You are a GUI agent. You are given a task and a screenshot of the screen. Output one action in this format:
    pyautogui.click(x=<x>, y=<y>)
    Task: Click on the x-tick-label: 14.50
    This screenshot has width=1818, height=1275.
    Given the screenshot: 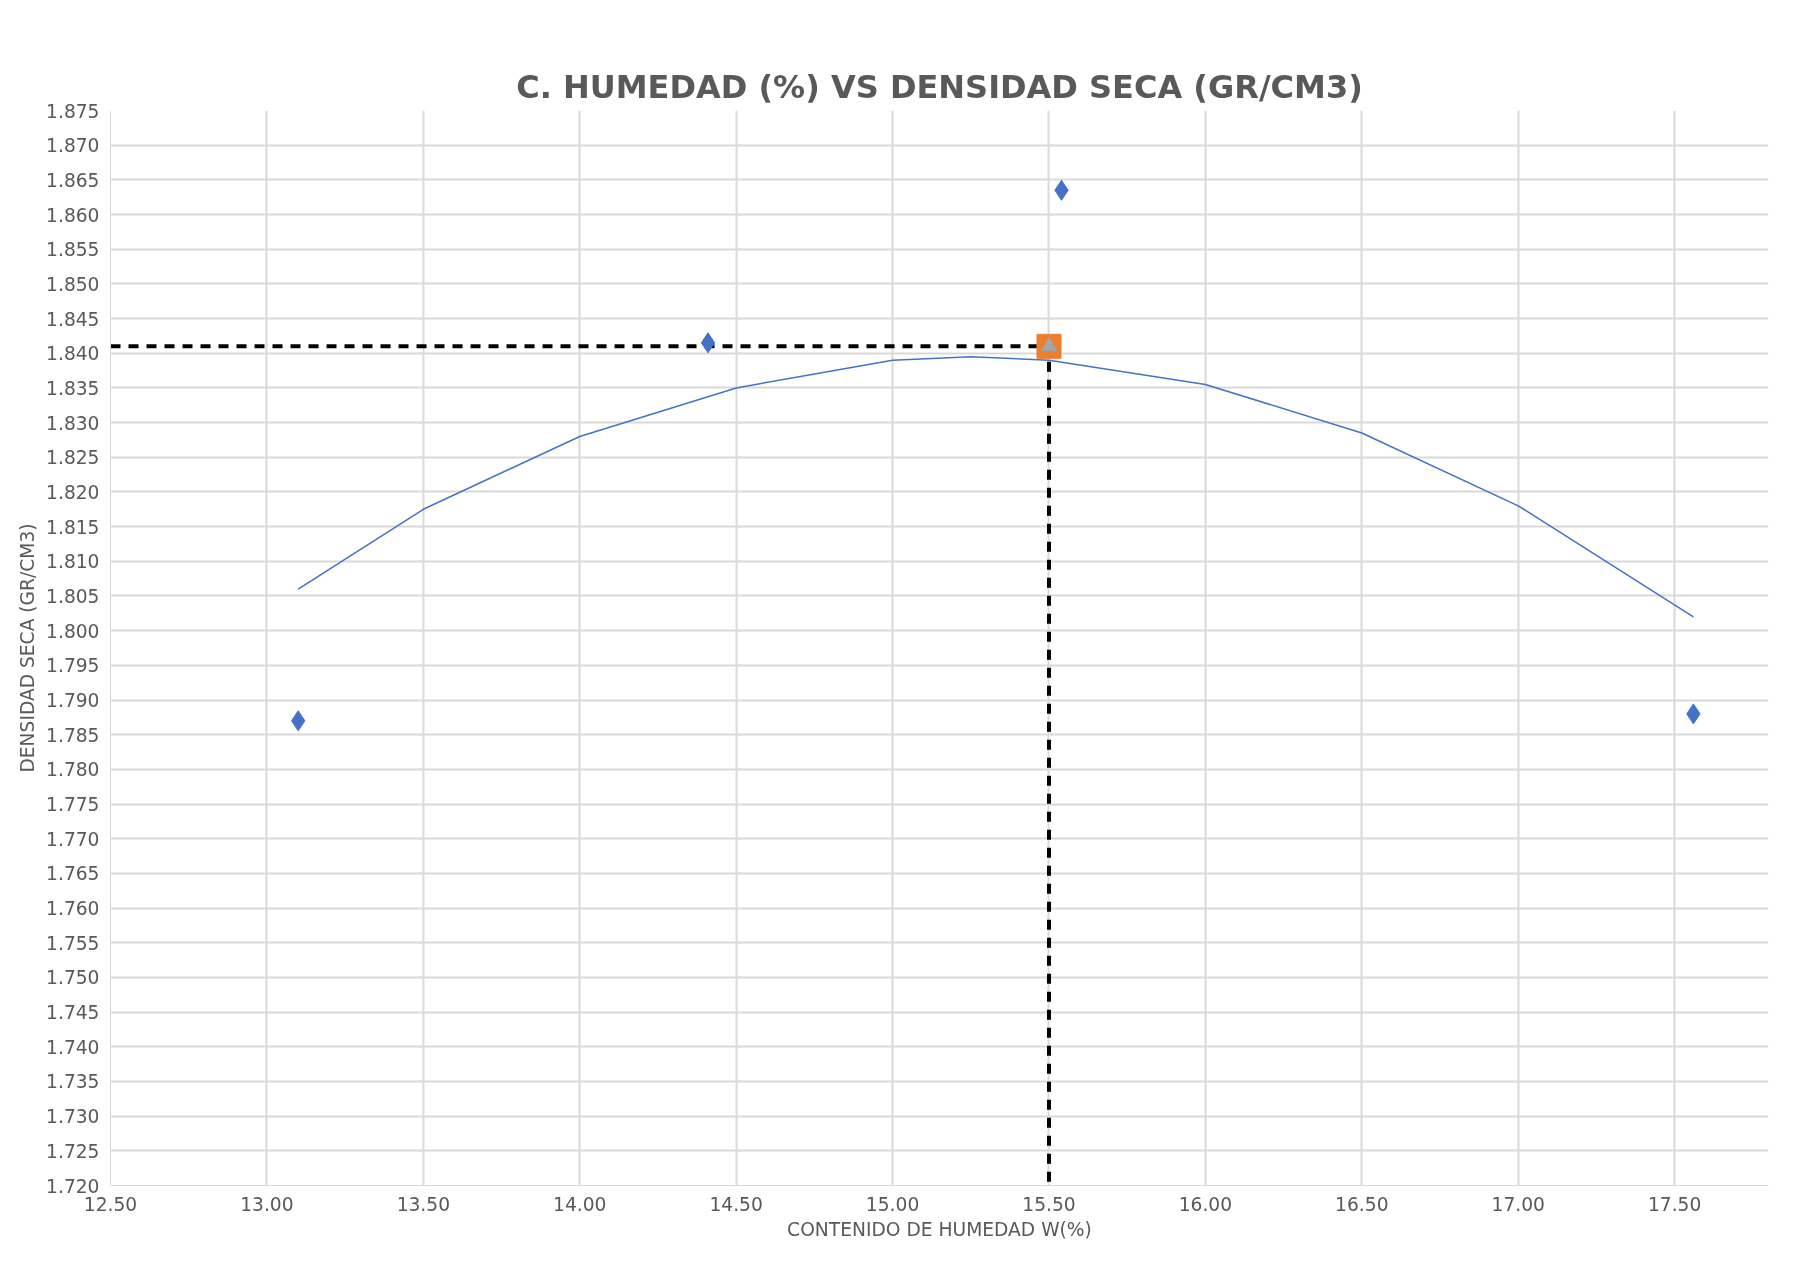 What is the action you would take?
    pyautogui.click(x=736, y=1204)
    